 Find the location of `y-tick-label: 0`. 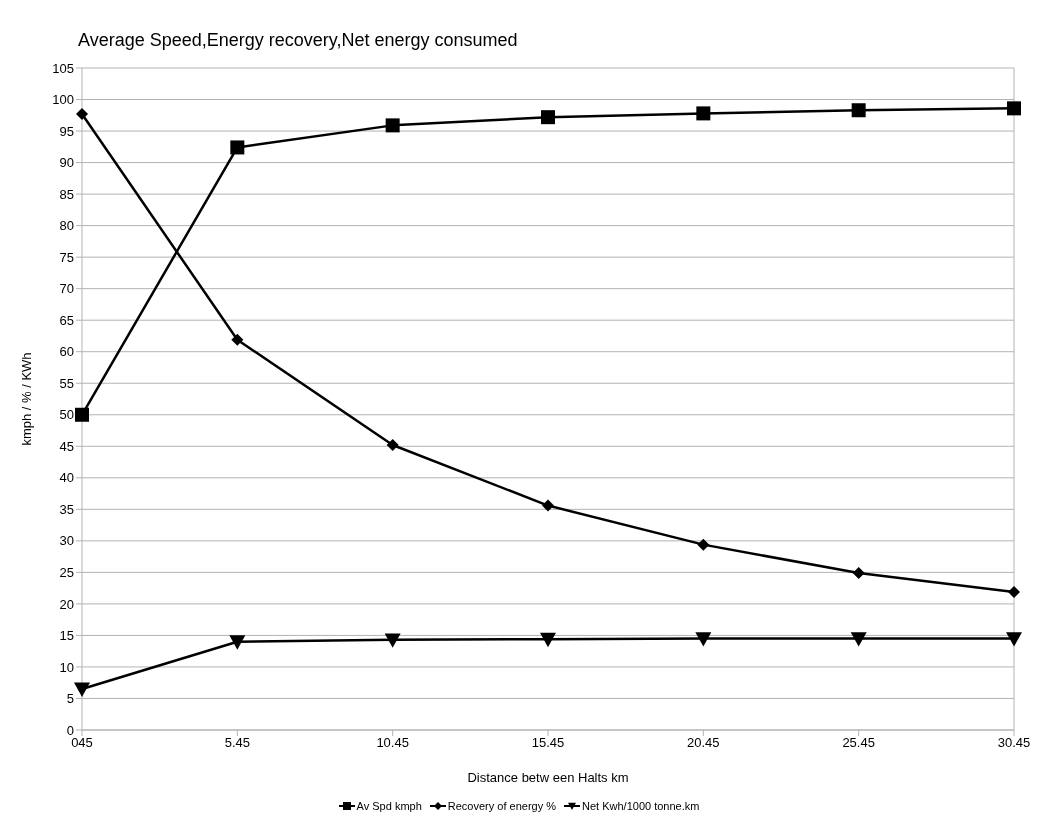

y-tick-label: 0 is located at coordinates (70, 730).